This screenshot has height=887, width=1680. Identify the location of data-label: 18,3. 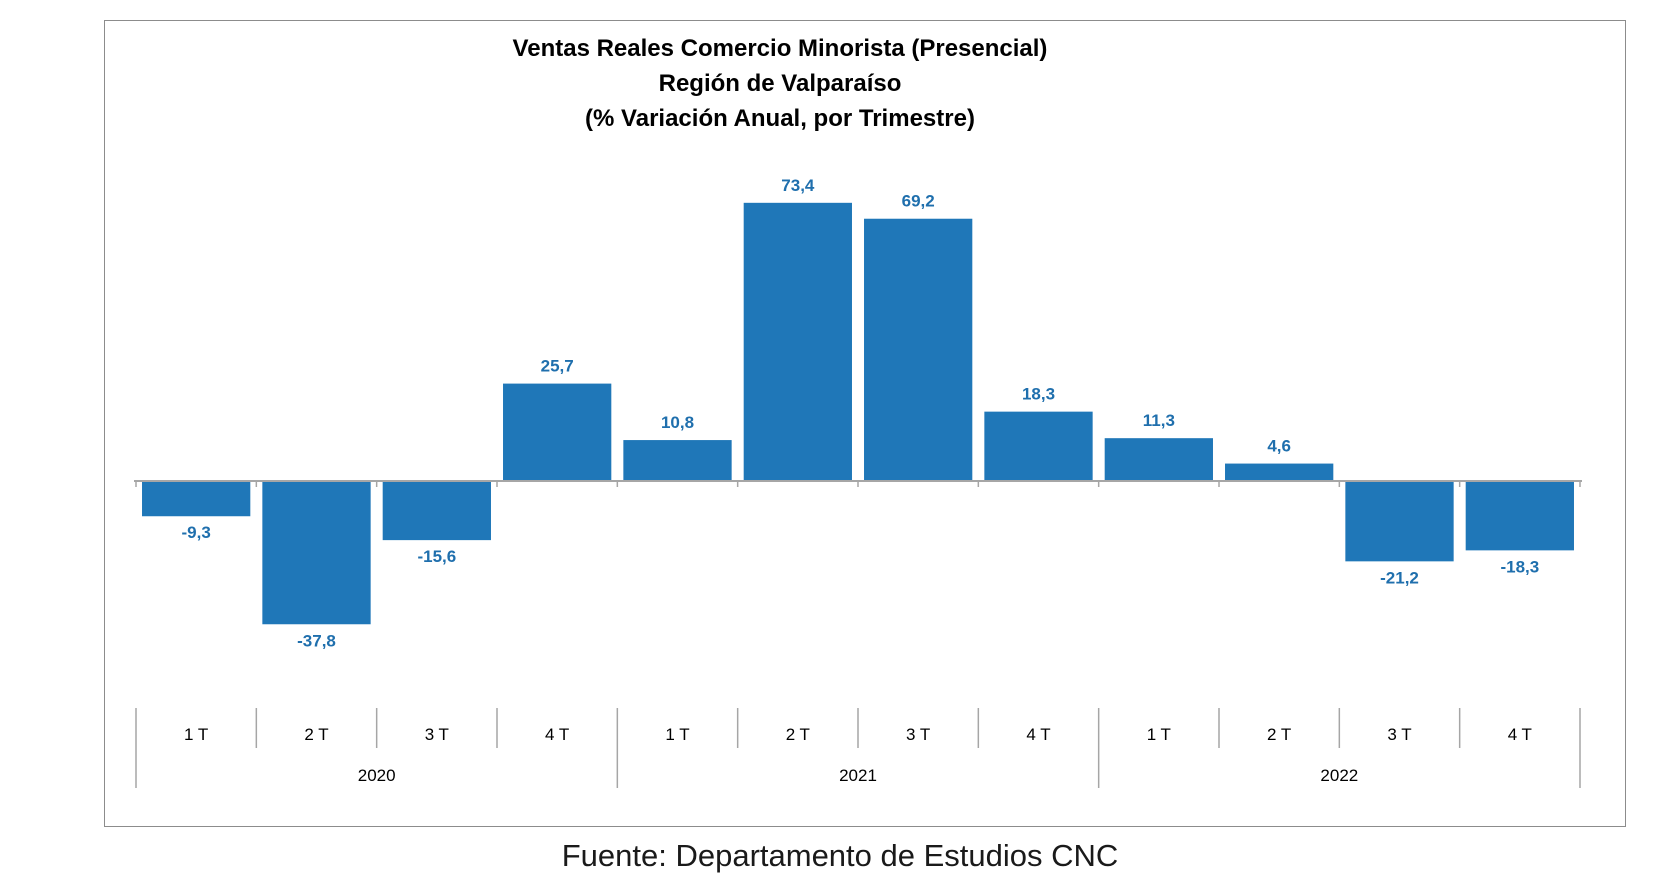
(1038, 394).